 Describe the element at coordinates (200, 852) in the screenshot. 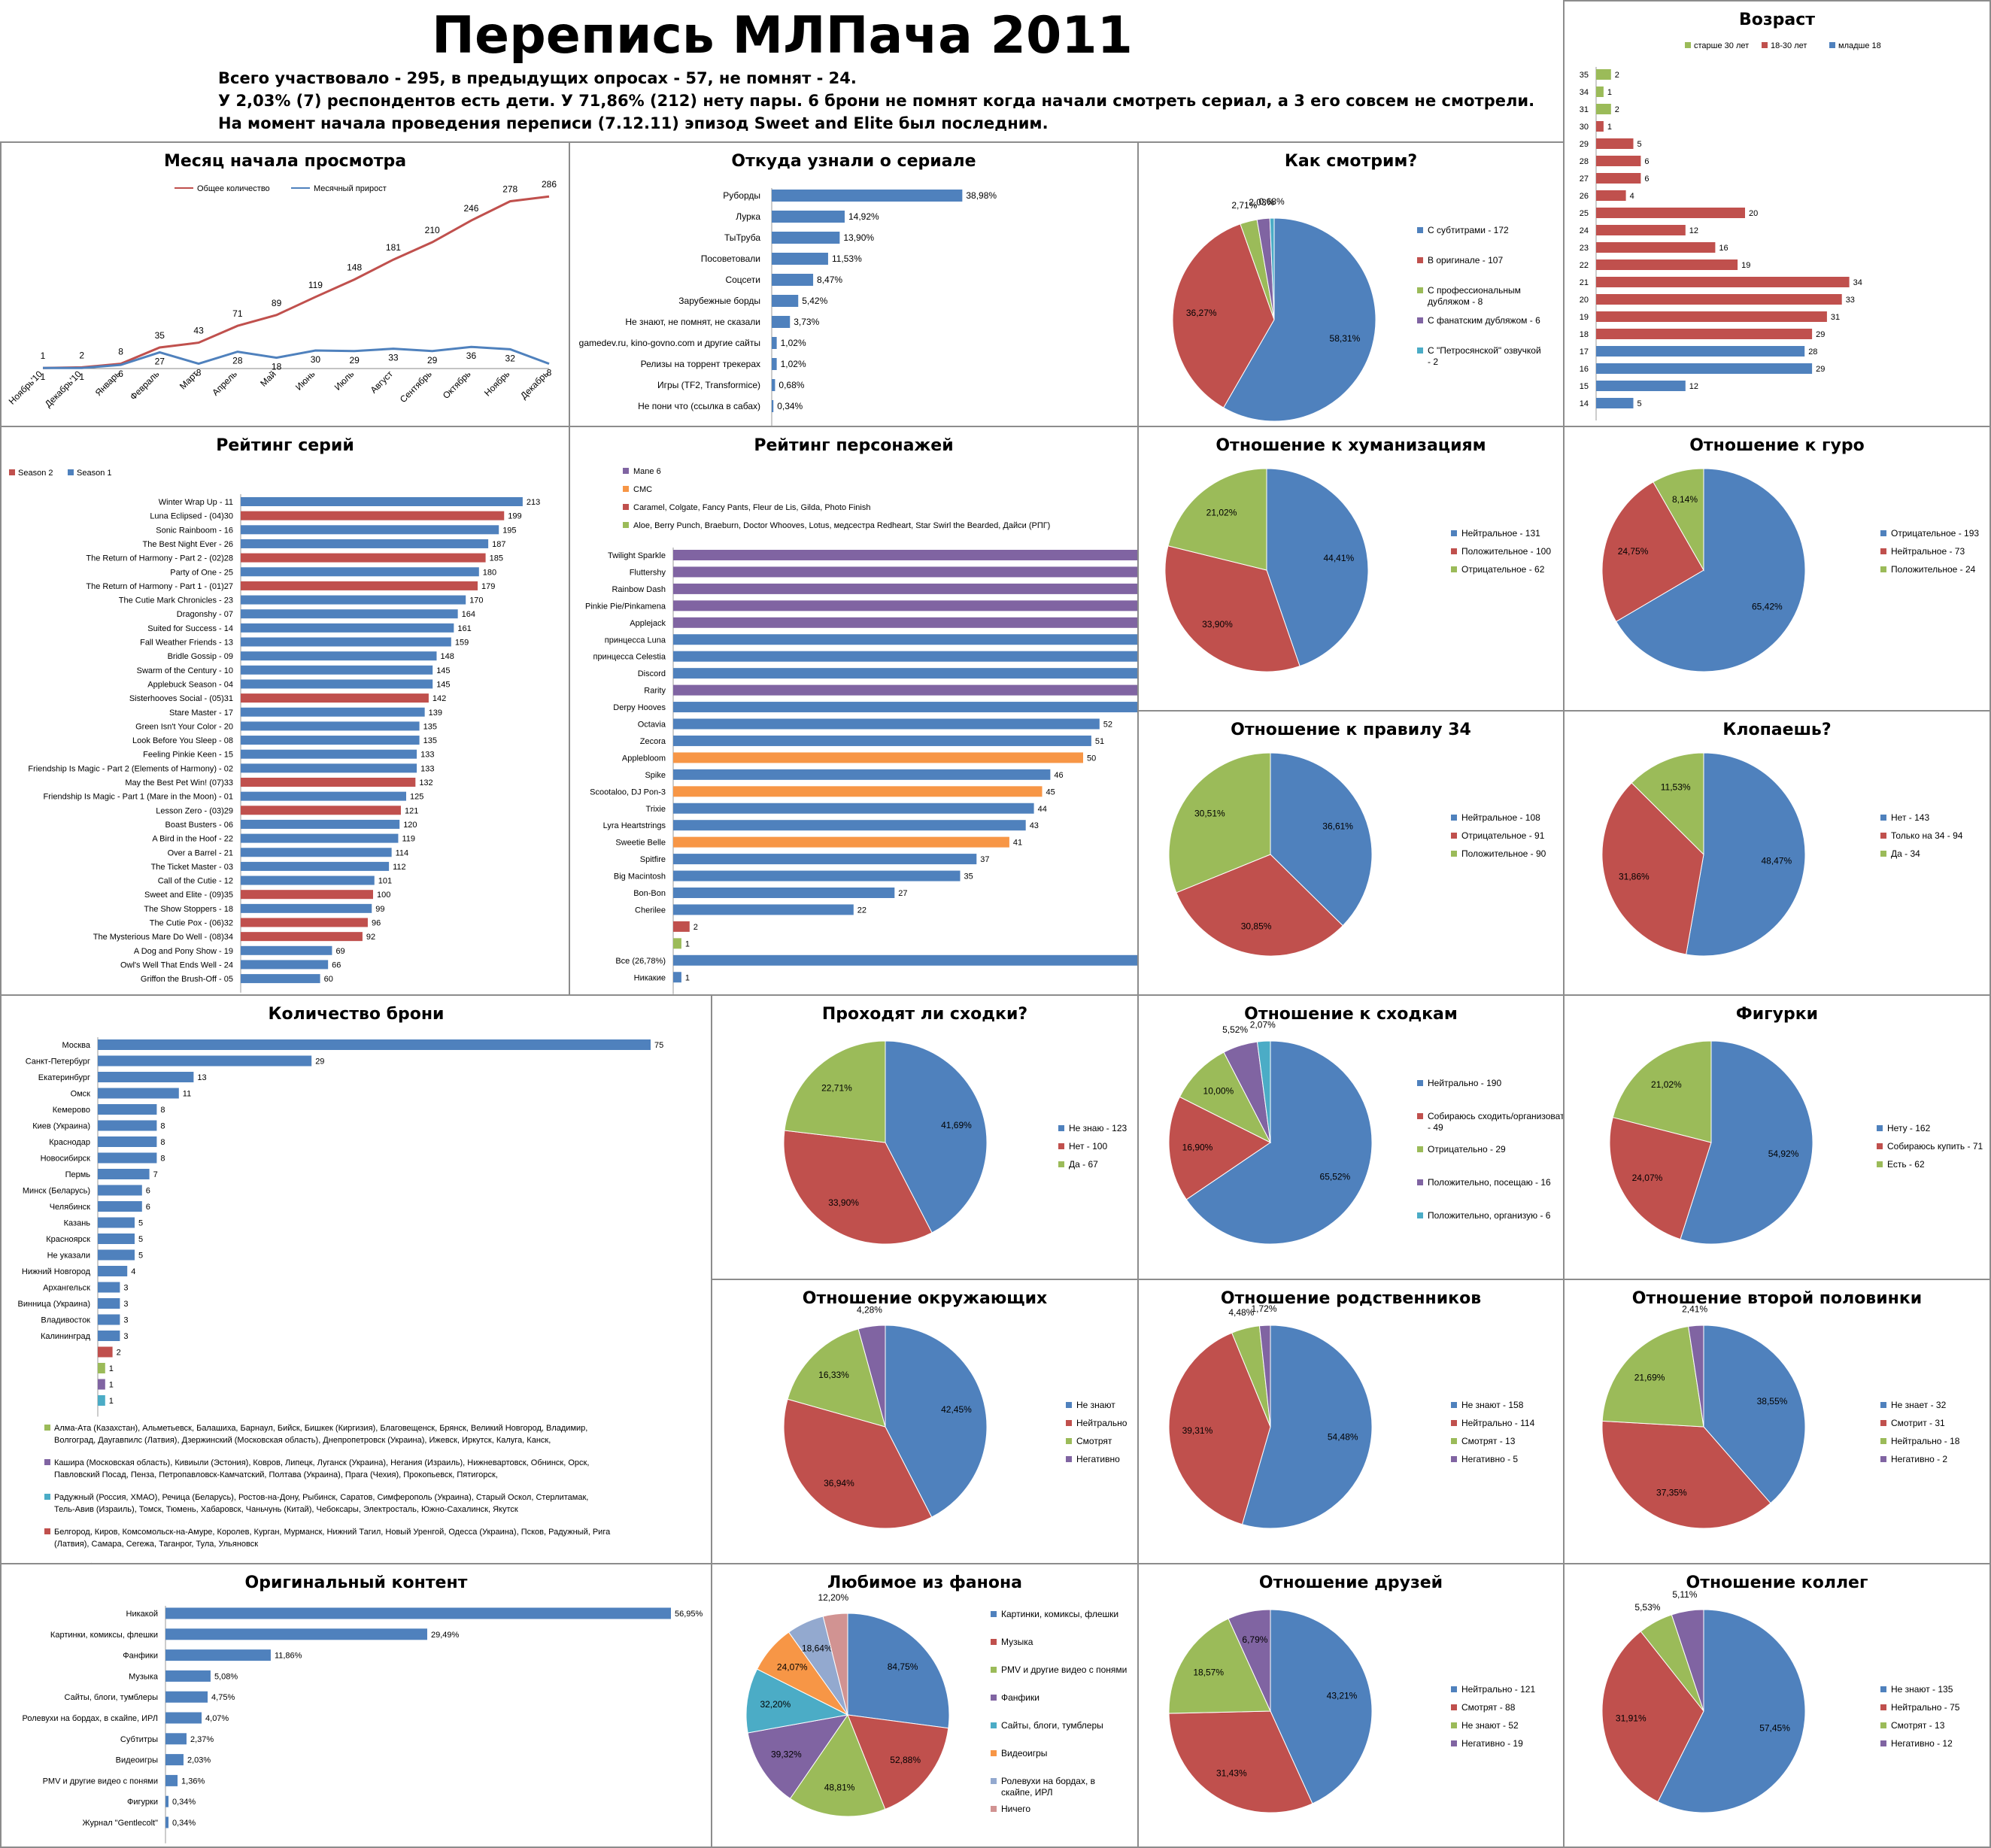

I see `bar-category-label: Over a Barrel - 21` at that location.